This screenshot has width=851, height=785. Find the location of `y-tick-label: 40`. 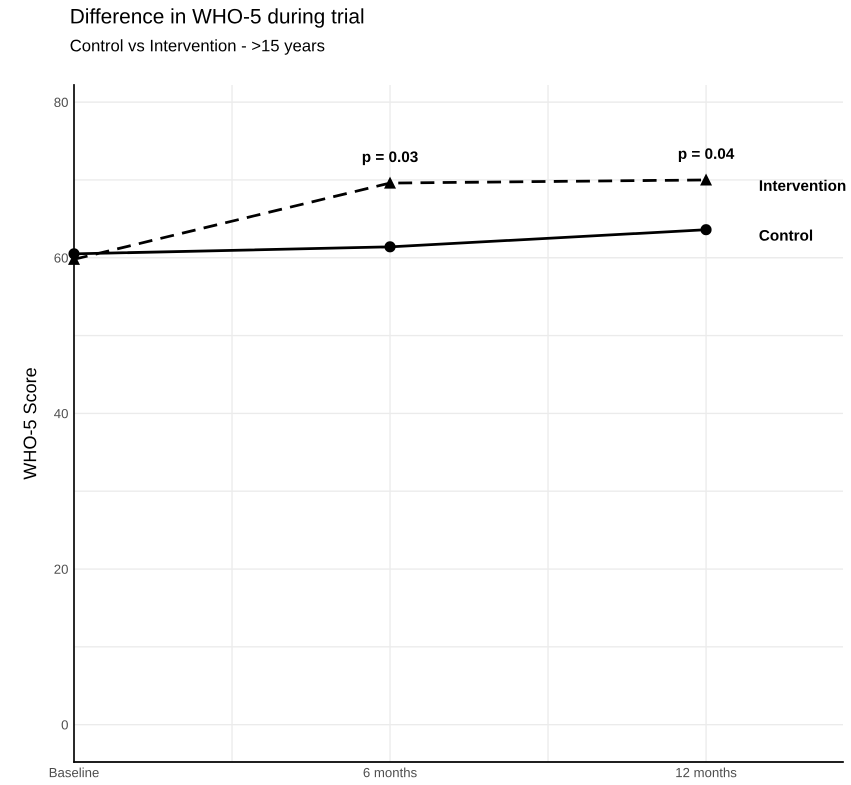

y-tick-label: 40 is located at coordinates (61, 413).